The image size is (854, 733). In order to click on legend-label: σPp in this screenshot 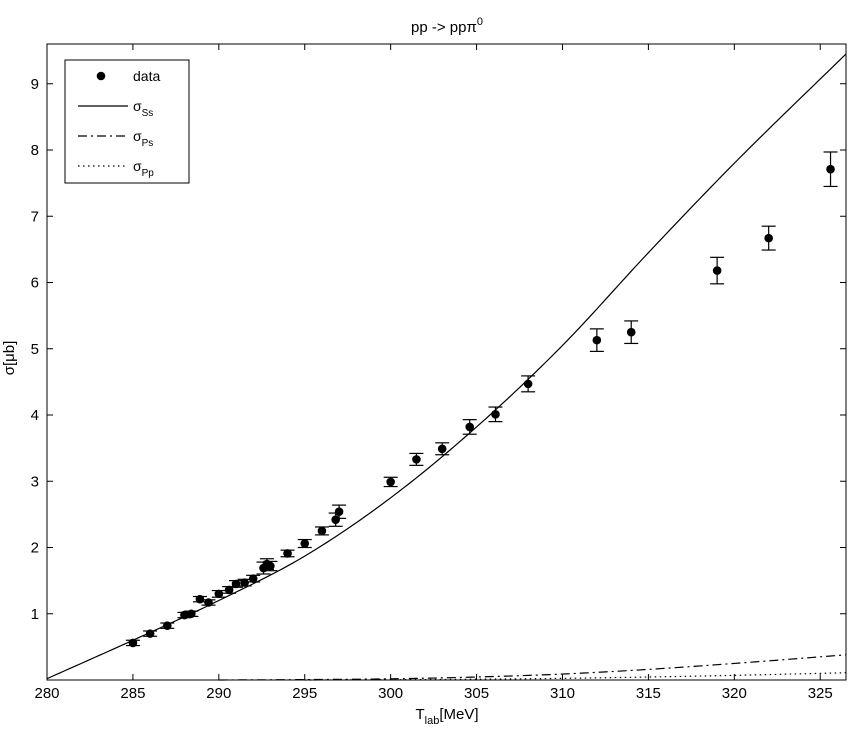, I will do `click(143, 168)`.